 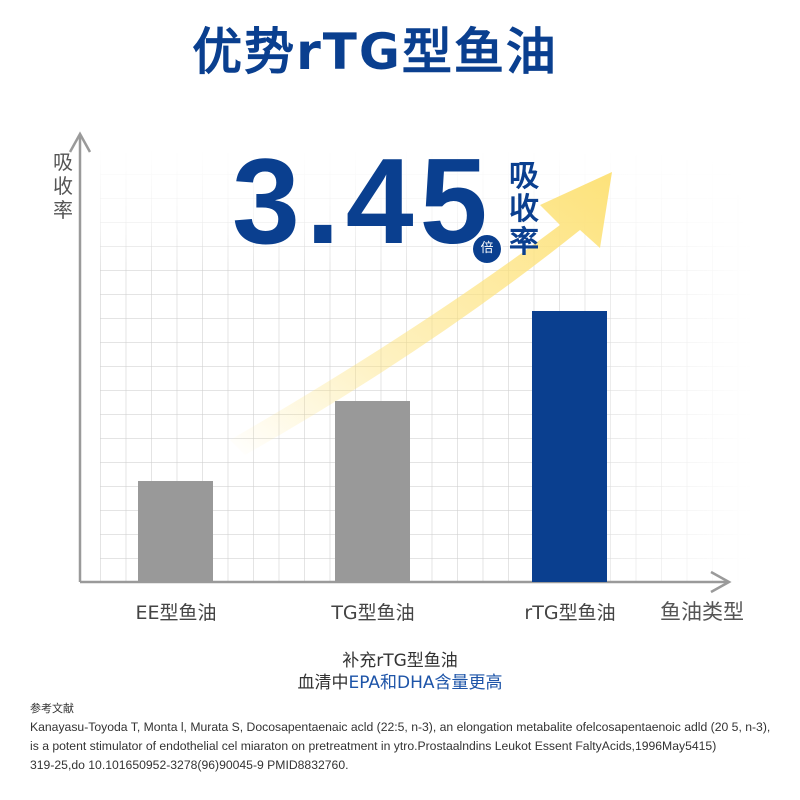 I want to click on references-title: 参考文献, so click(x=52, y=708).